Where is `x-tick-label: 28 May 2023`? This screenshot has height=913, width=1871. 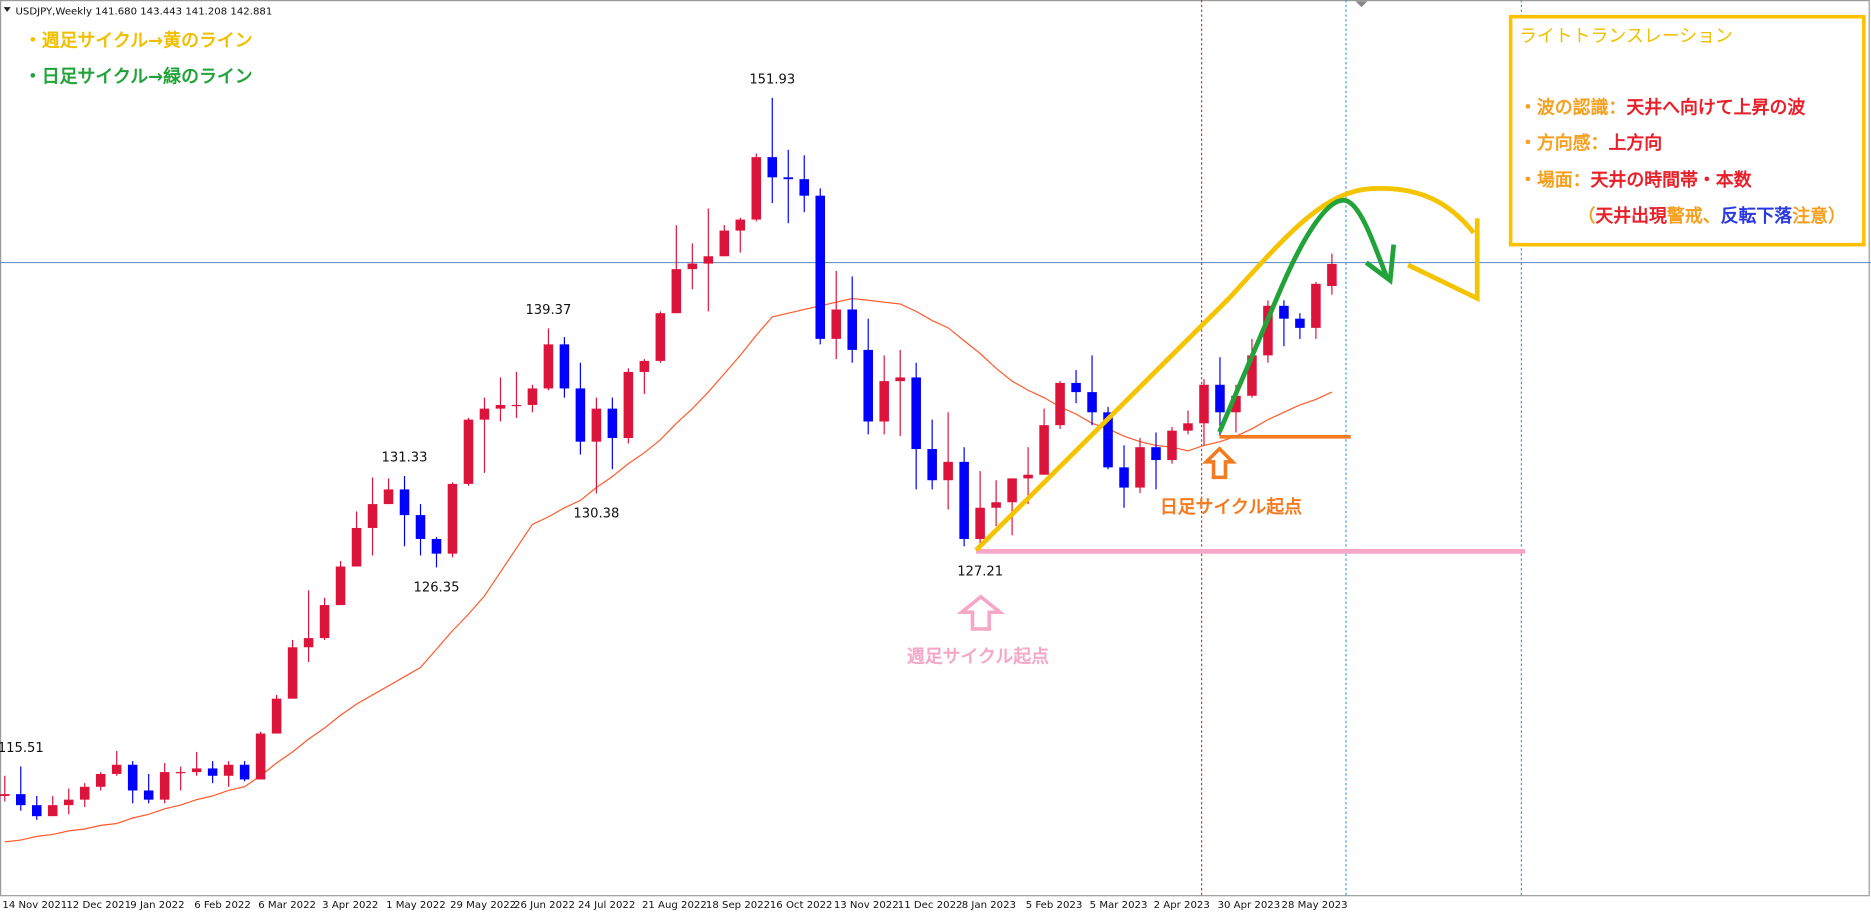
x-tick-label: 28 May 2023 is located at coordinates (1315, 905).